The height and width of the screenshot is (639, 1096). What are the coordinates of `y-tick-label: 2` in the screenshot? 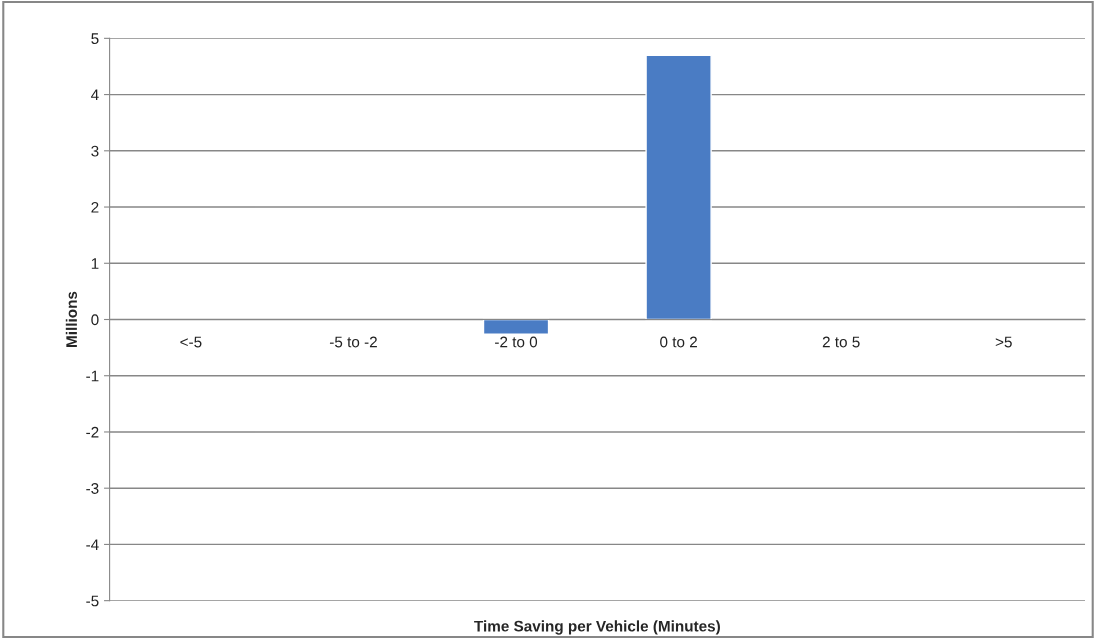 It's located at (95, 207).